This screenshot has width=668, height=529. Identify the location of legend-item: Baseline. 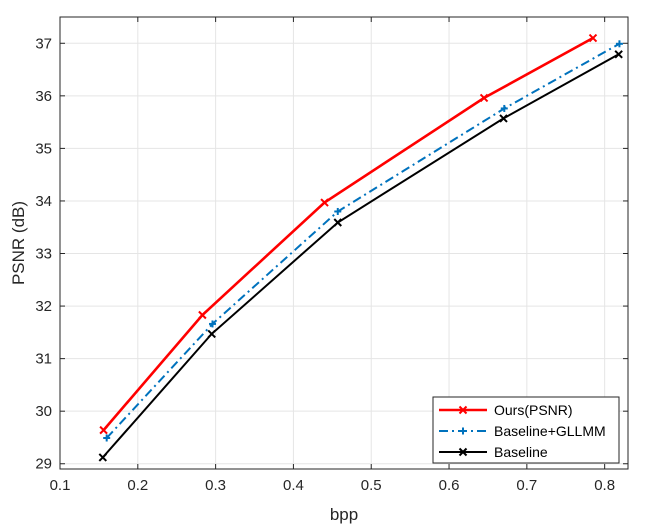
(493, 452).